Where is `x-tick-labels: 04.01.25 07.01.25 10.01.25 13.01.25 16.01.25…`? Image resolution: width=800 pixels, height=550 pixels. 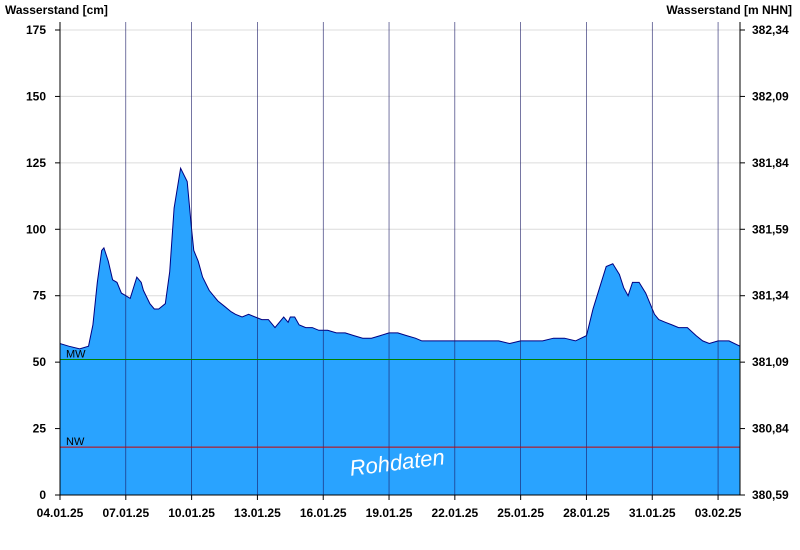
x-tick-labels: 04.01.25 07.01.25 10.01.25 13.01.25 16.01.25… is located at coordinates (389, 507).